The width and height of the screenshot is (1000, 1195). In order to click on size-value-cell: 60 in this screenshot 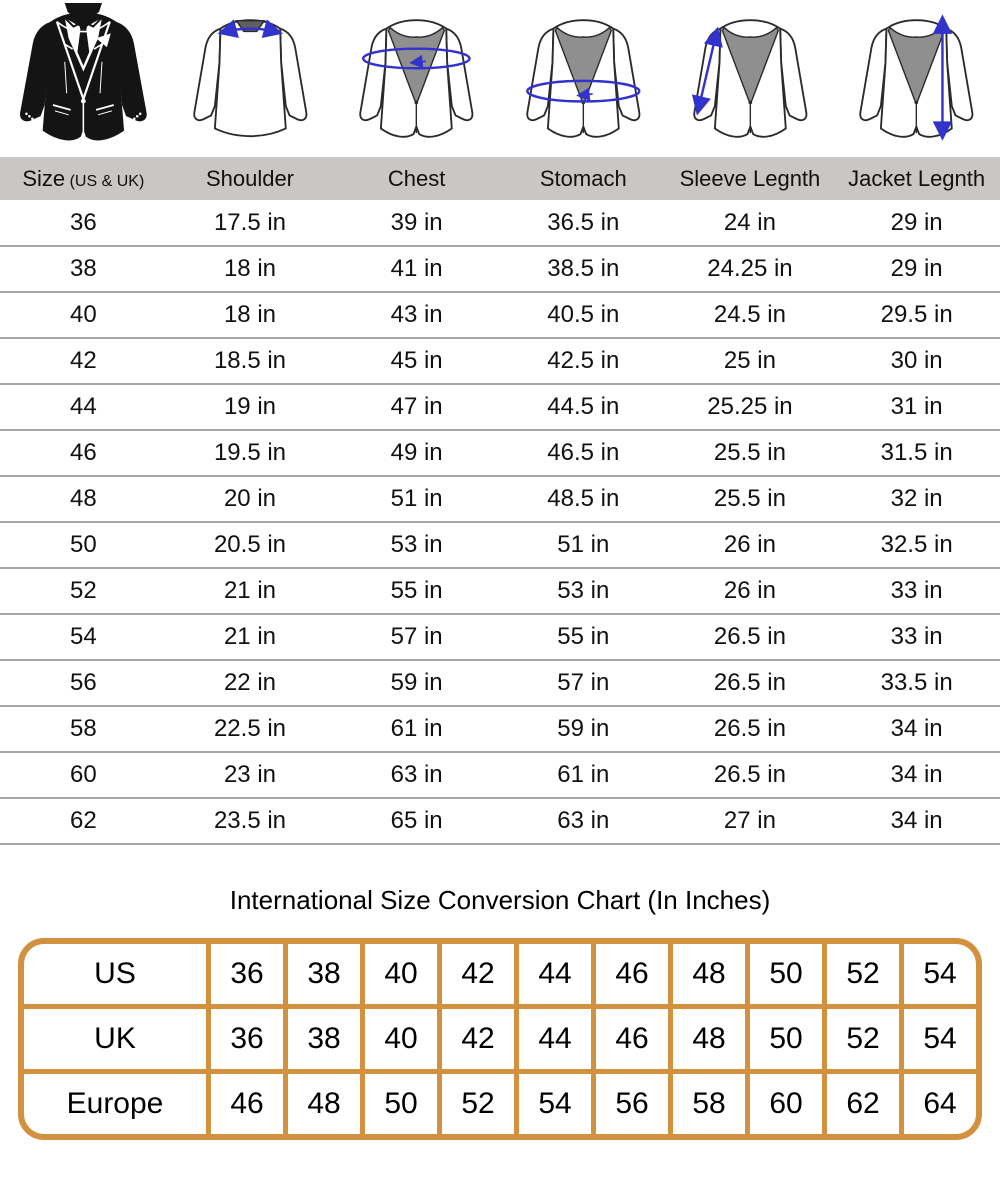, I will do `click(83, 775)`.